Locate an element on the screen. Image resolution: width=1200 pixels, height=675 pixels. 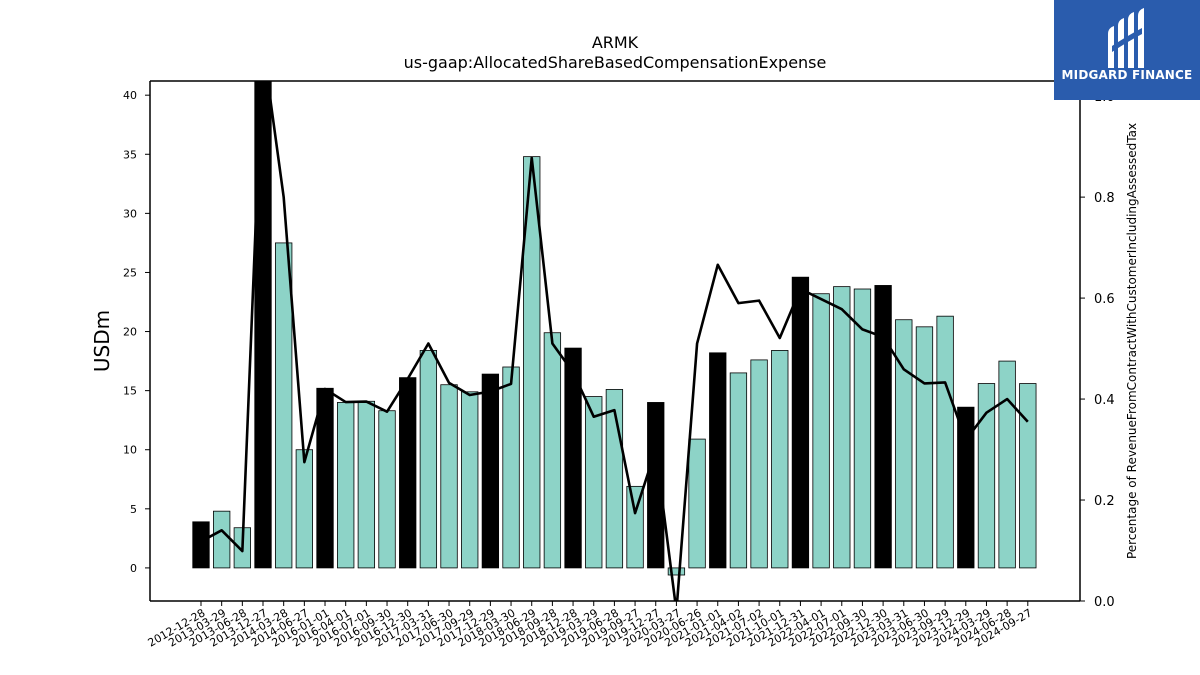
y2-tick-label: 0.6 is located at coordinates (1104, 299).